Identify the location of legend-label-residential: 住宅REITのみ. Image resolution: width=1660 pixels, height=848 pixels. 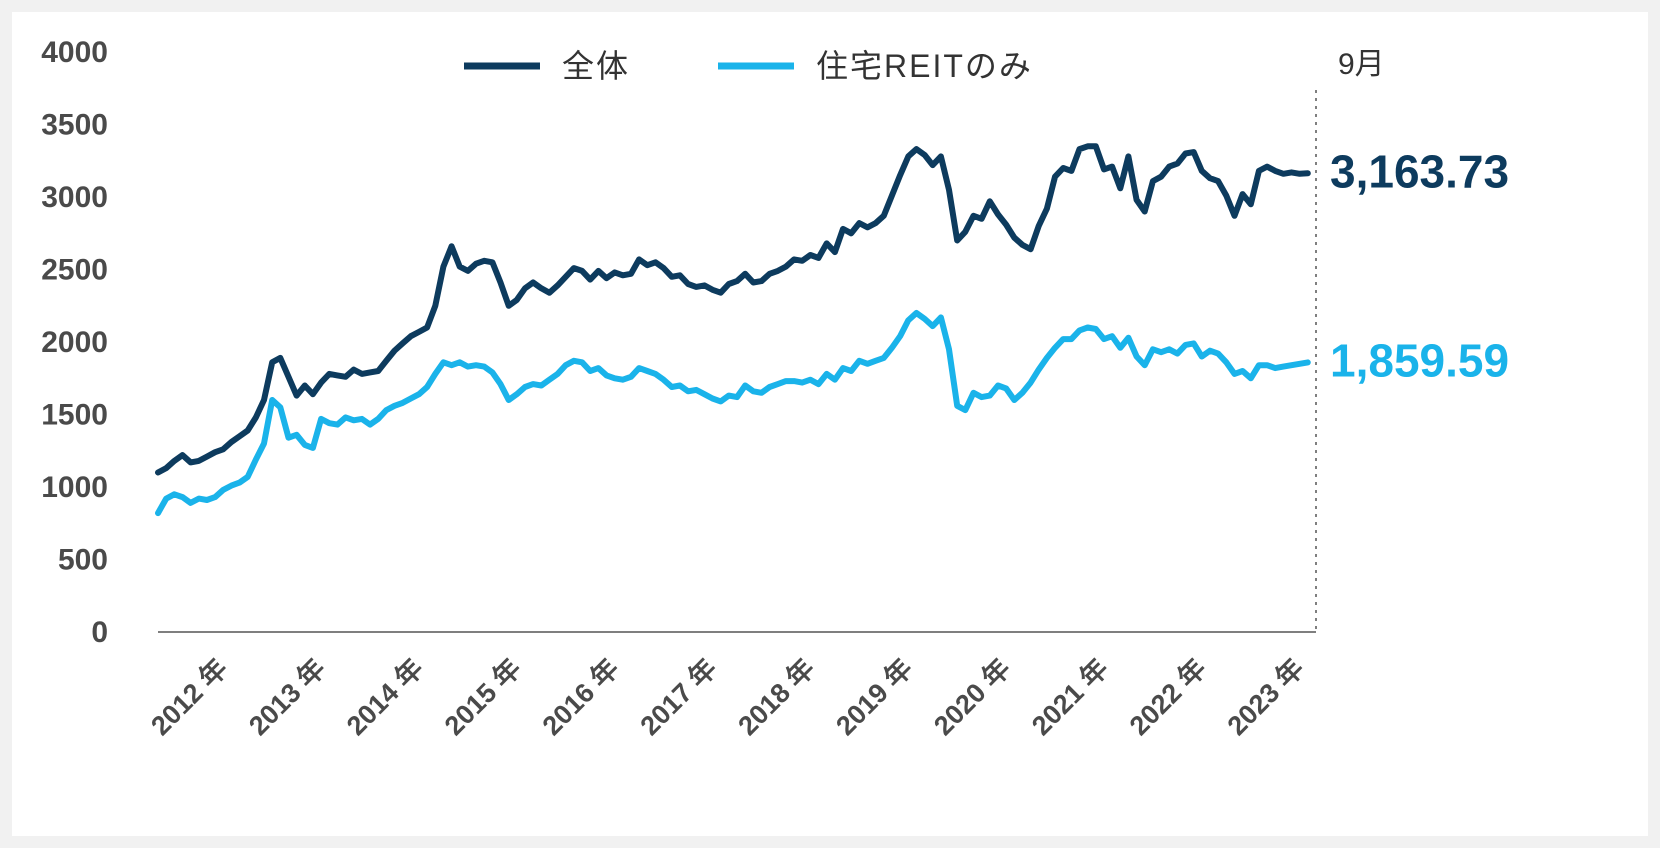
(924, 66).